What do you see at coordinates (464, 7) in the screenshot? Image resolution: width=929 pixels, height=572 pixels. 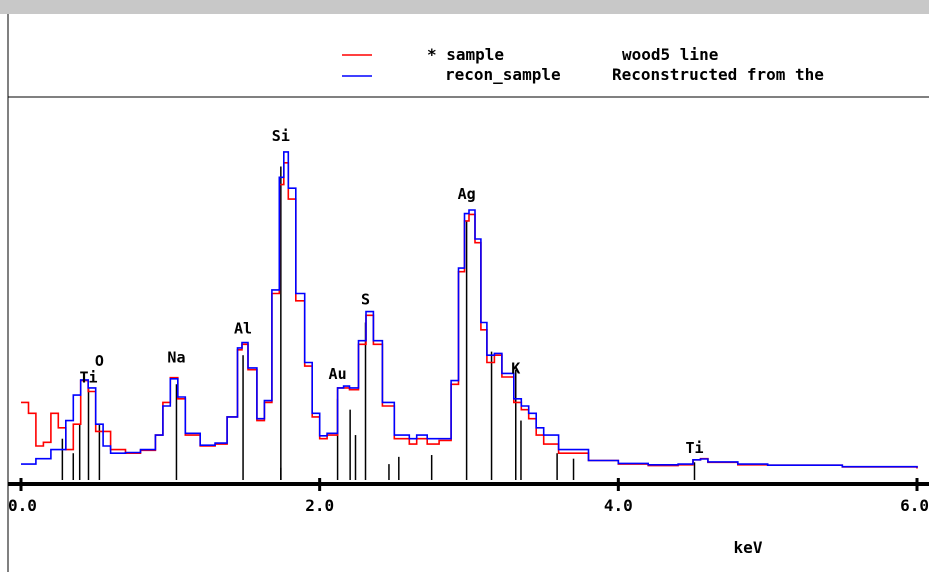 I see `title-bar` at bounding box center [464, 7].